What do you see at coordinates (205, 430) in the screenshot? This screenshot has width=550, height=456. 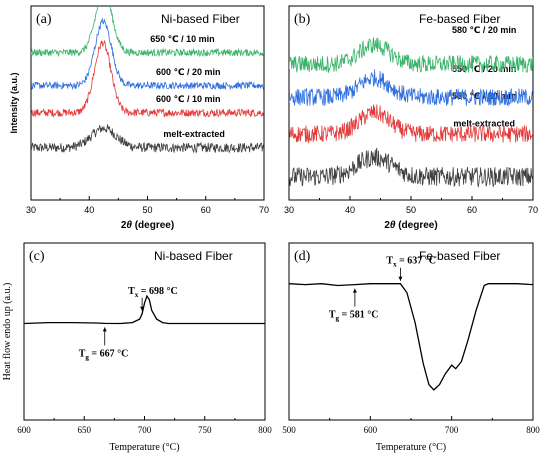 I see `x-tick-label: 750` at bounding box center [205, 430].